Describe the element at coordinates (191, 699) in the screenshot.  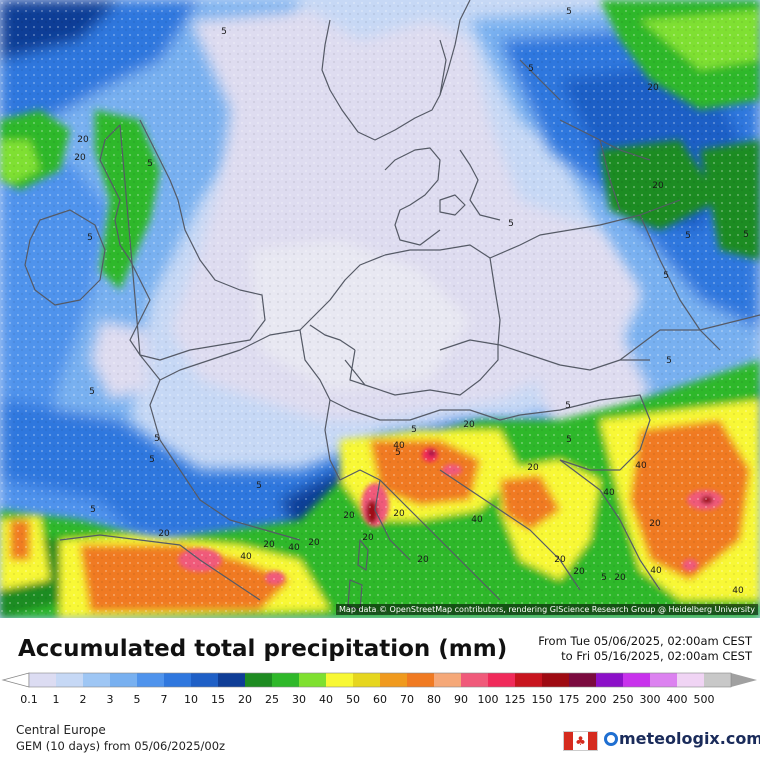
I see `legend-tick-label: 10` at that location.